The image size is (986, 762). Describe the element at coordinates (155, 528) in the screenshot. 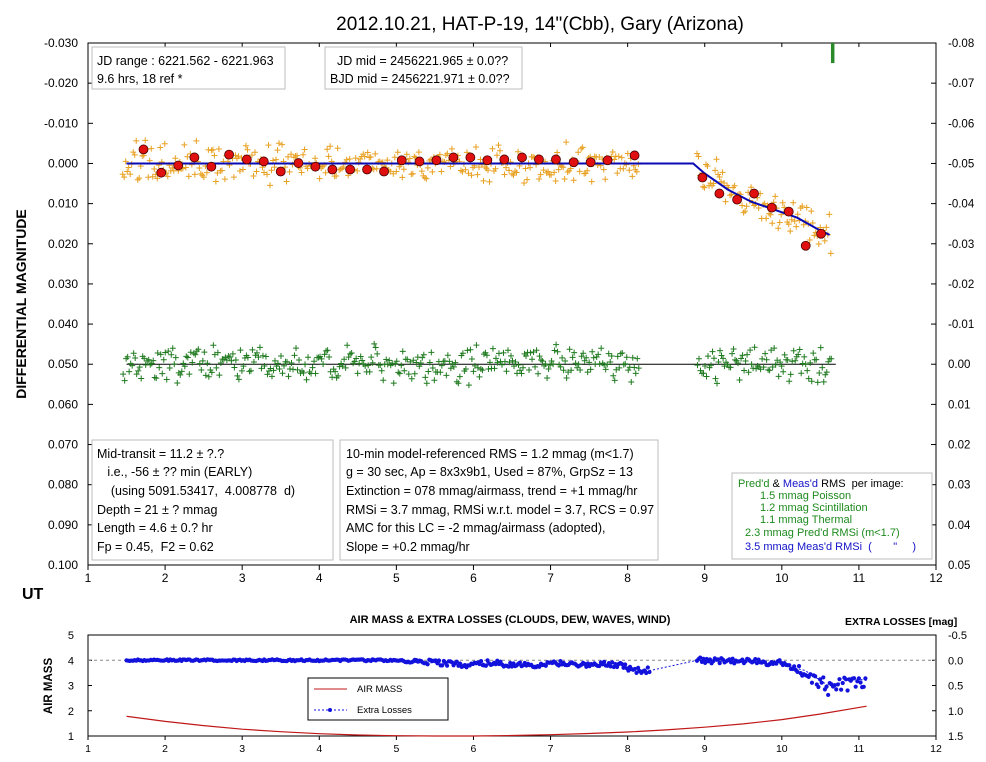

I see `transit-line-5: Length = 4.6 ± 0.? hr` at that location.